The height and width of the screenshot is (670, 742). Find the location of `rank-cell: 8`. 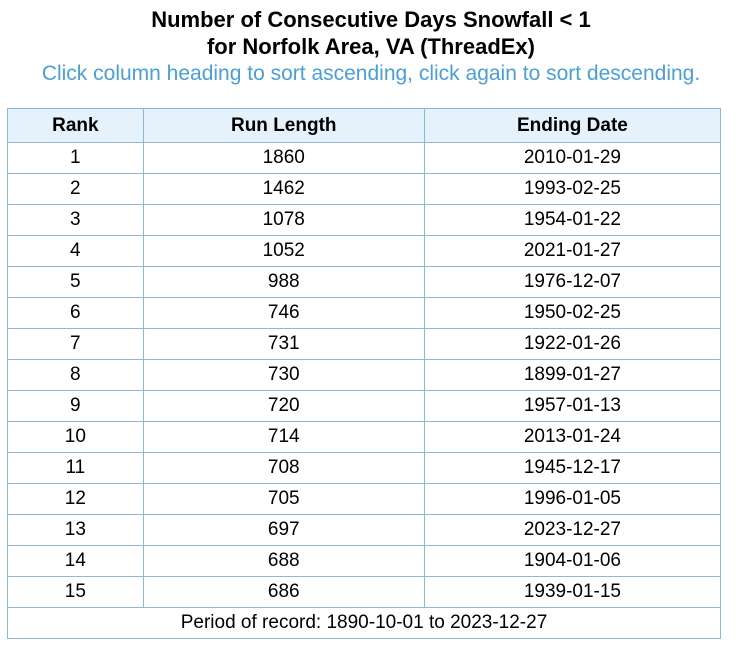

rank-cell: 8 is located at coordinates (75, 375).